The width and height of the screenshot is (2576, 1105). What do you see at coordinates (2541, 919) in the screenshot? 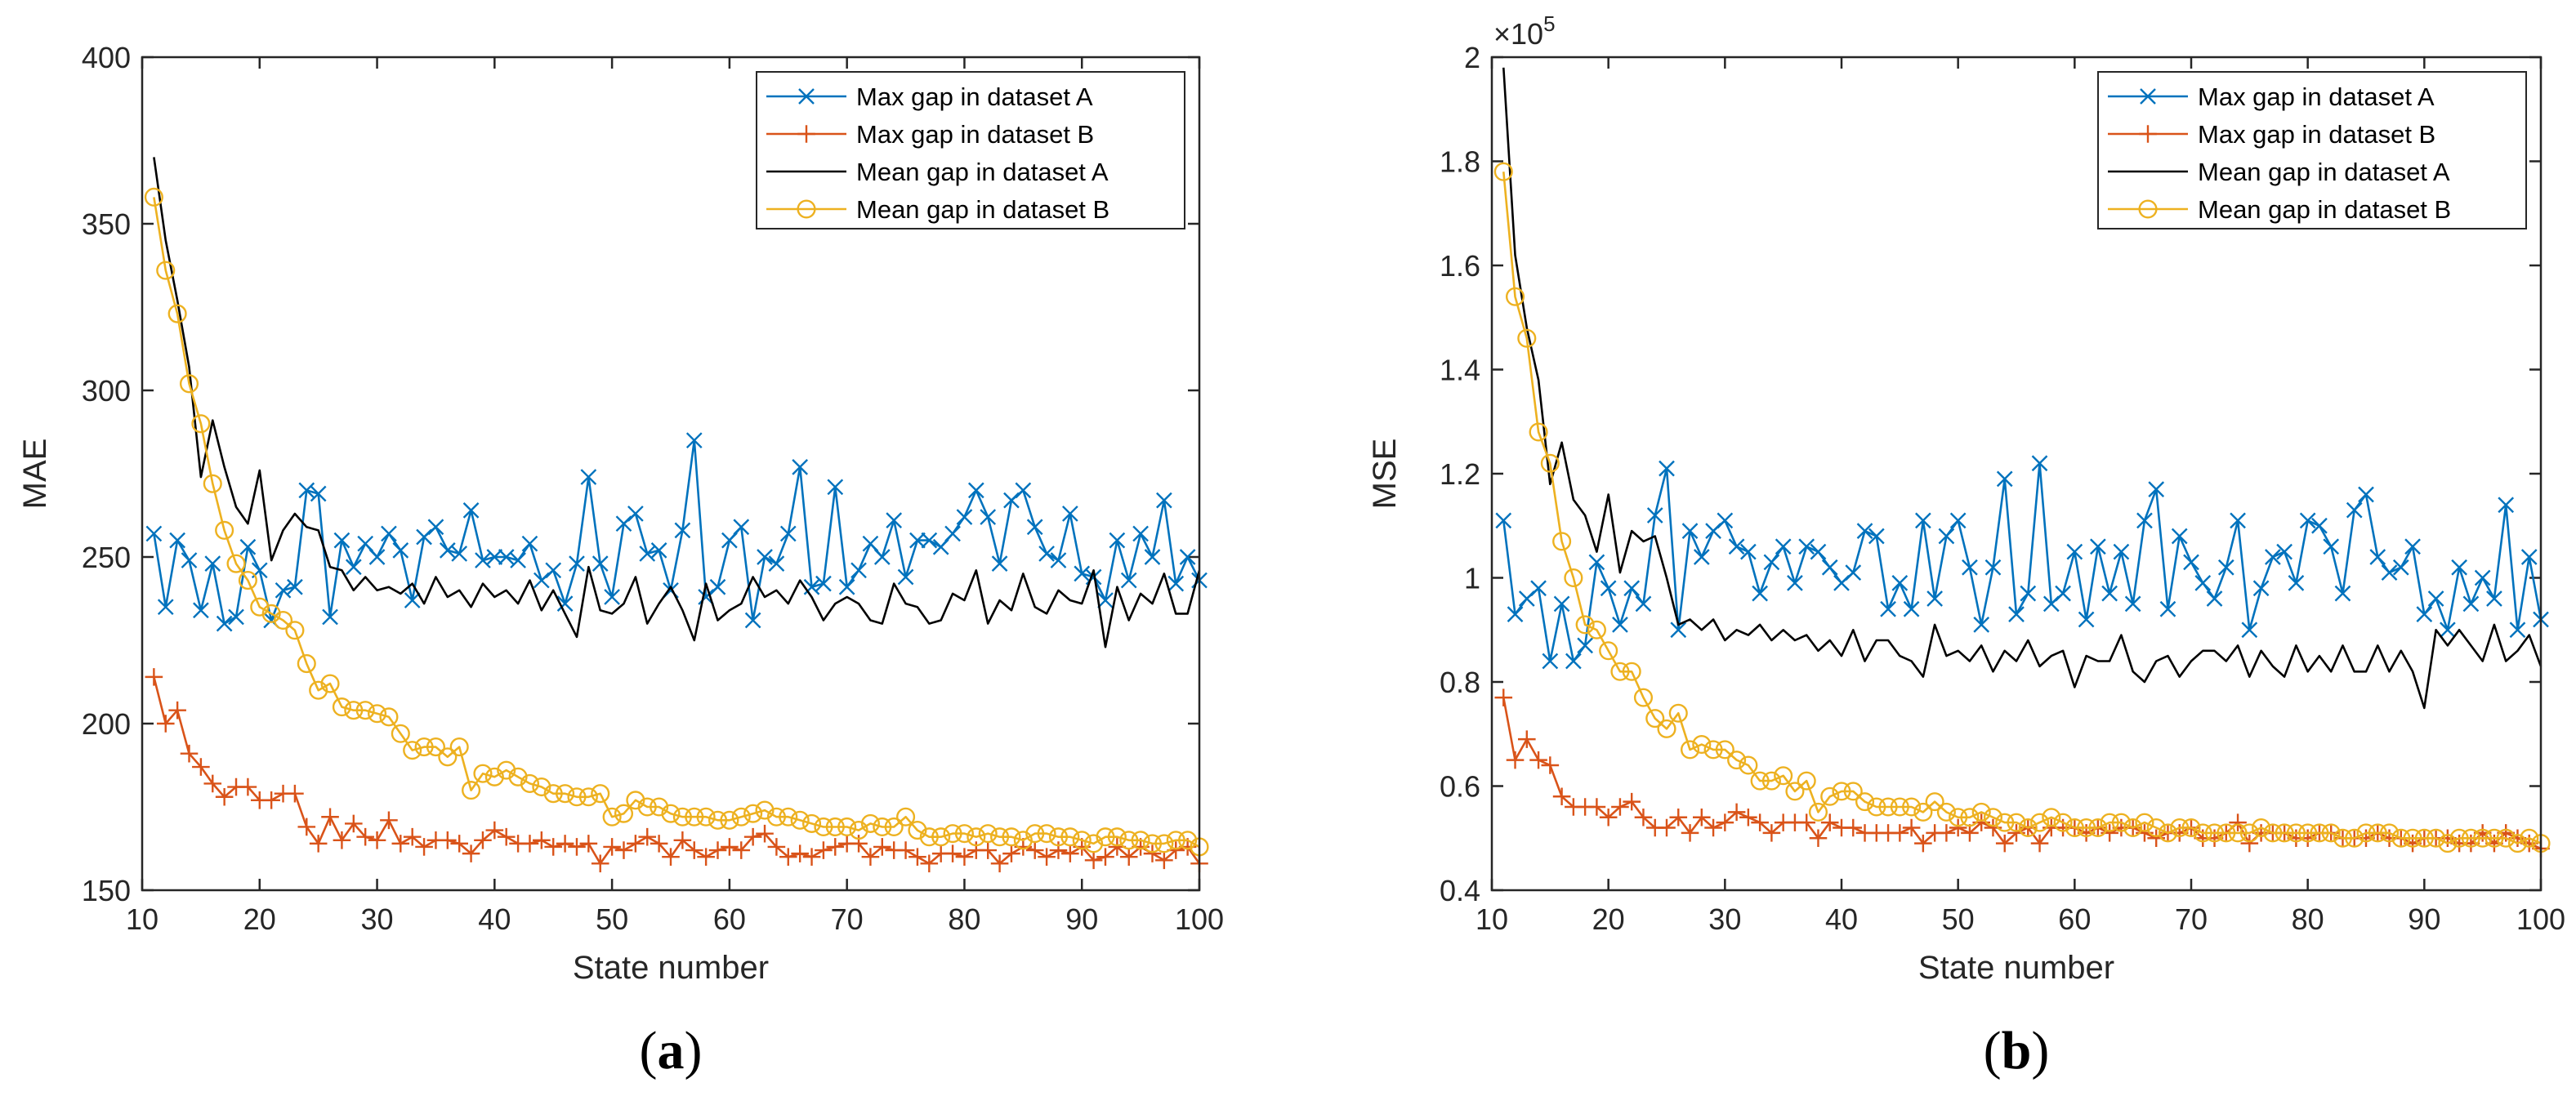
I see `x-tick-label: 100` at bounding box center [2541, 919].